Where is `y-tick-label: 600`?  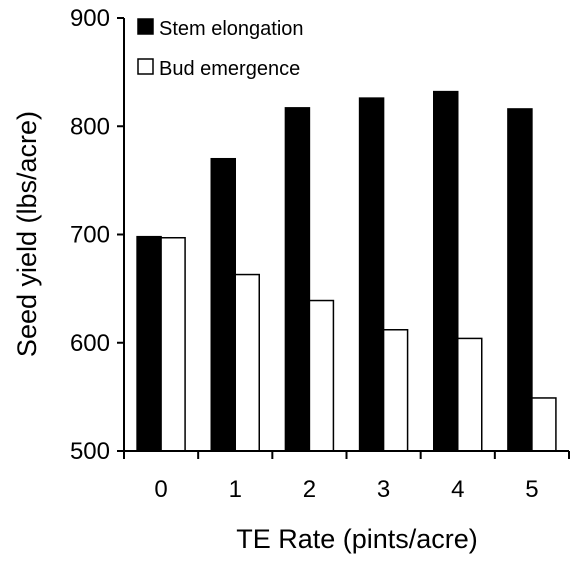
y-tick-label: 600 is located at coordinates (90, 343).